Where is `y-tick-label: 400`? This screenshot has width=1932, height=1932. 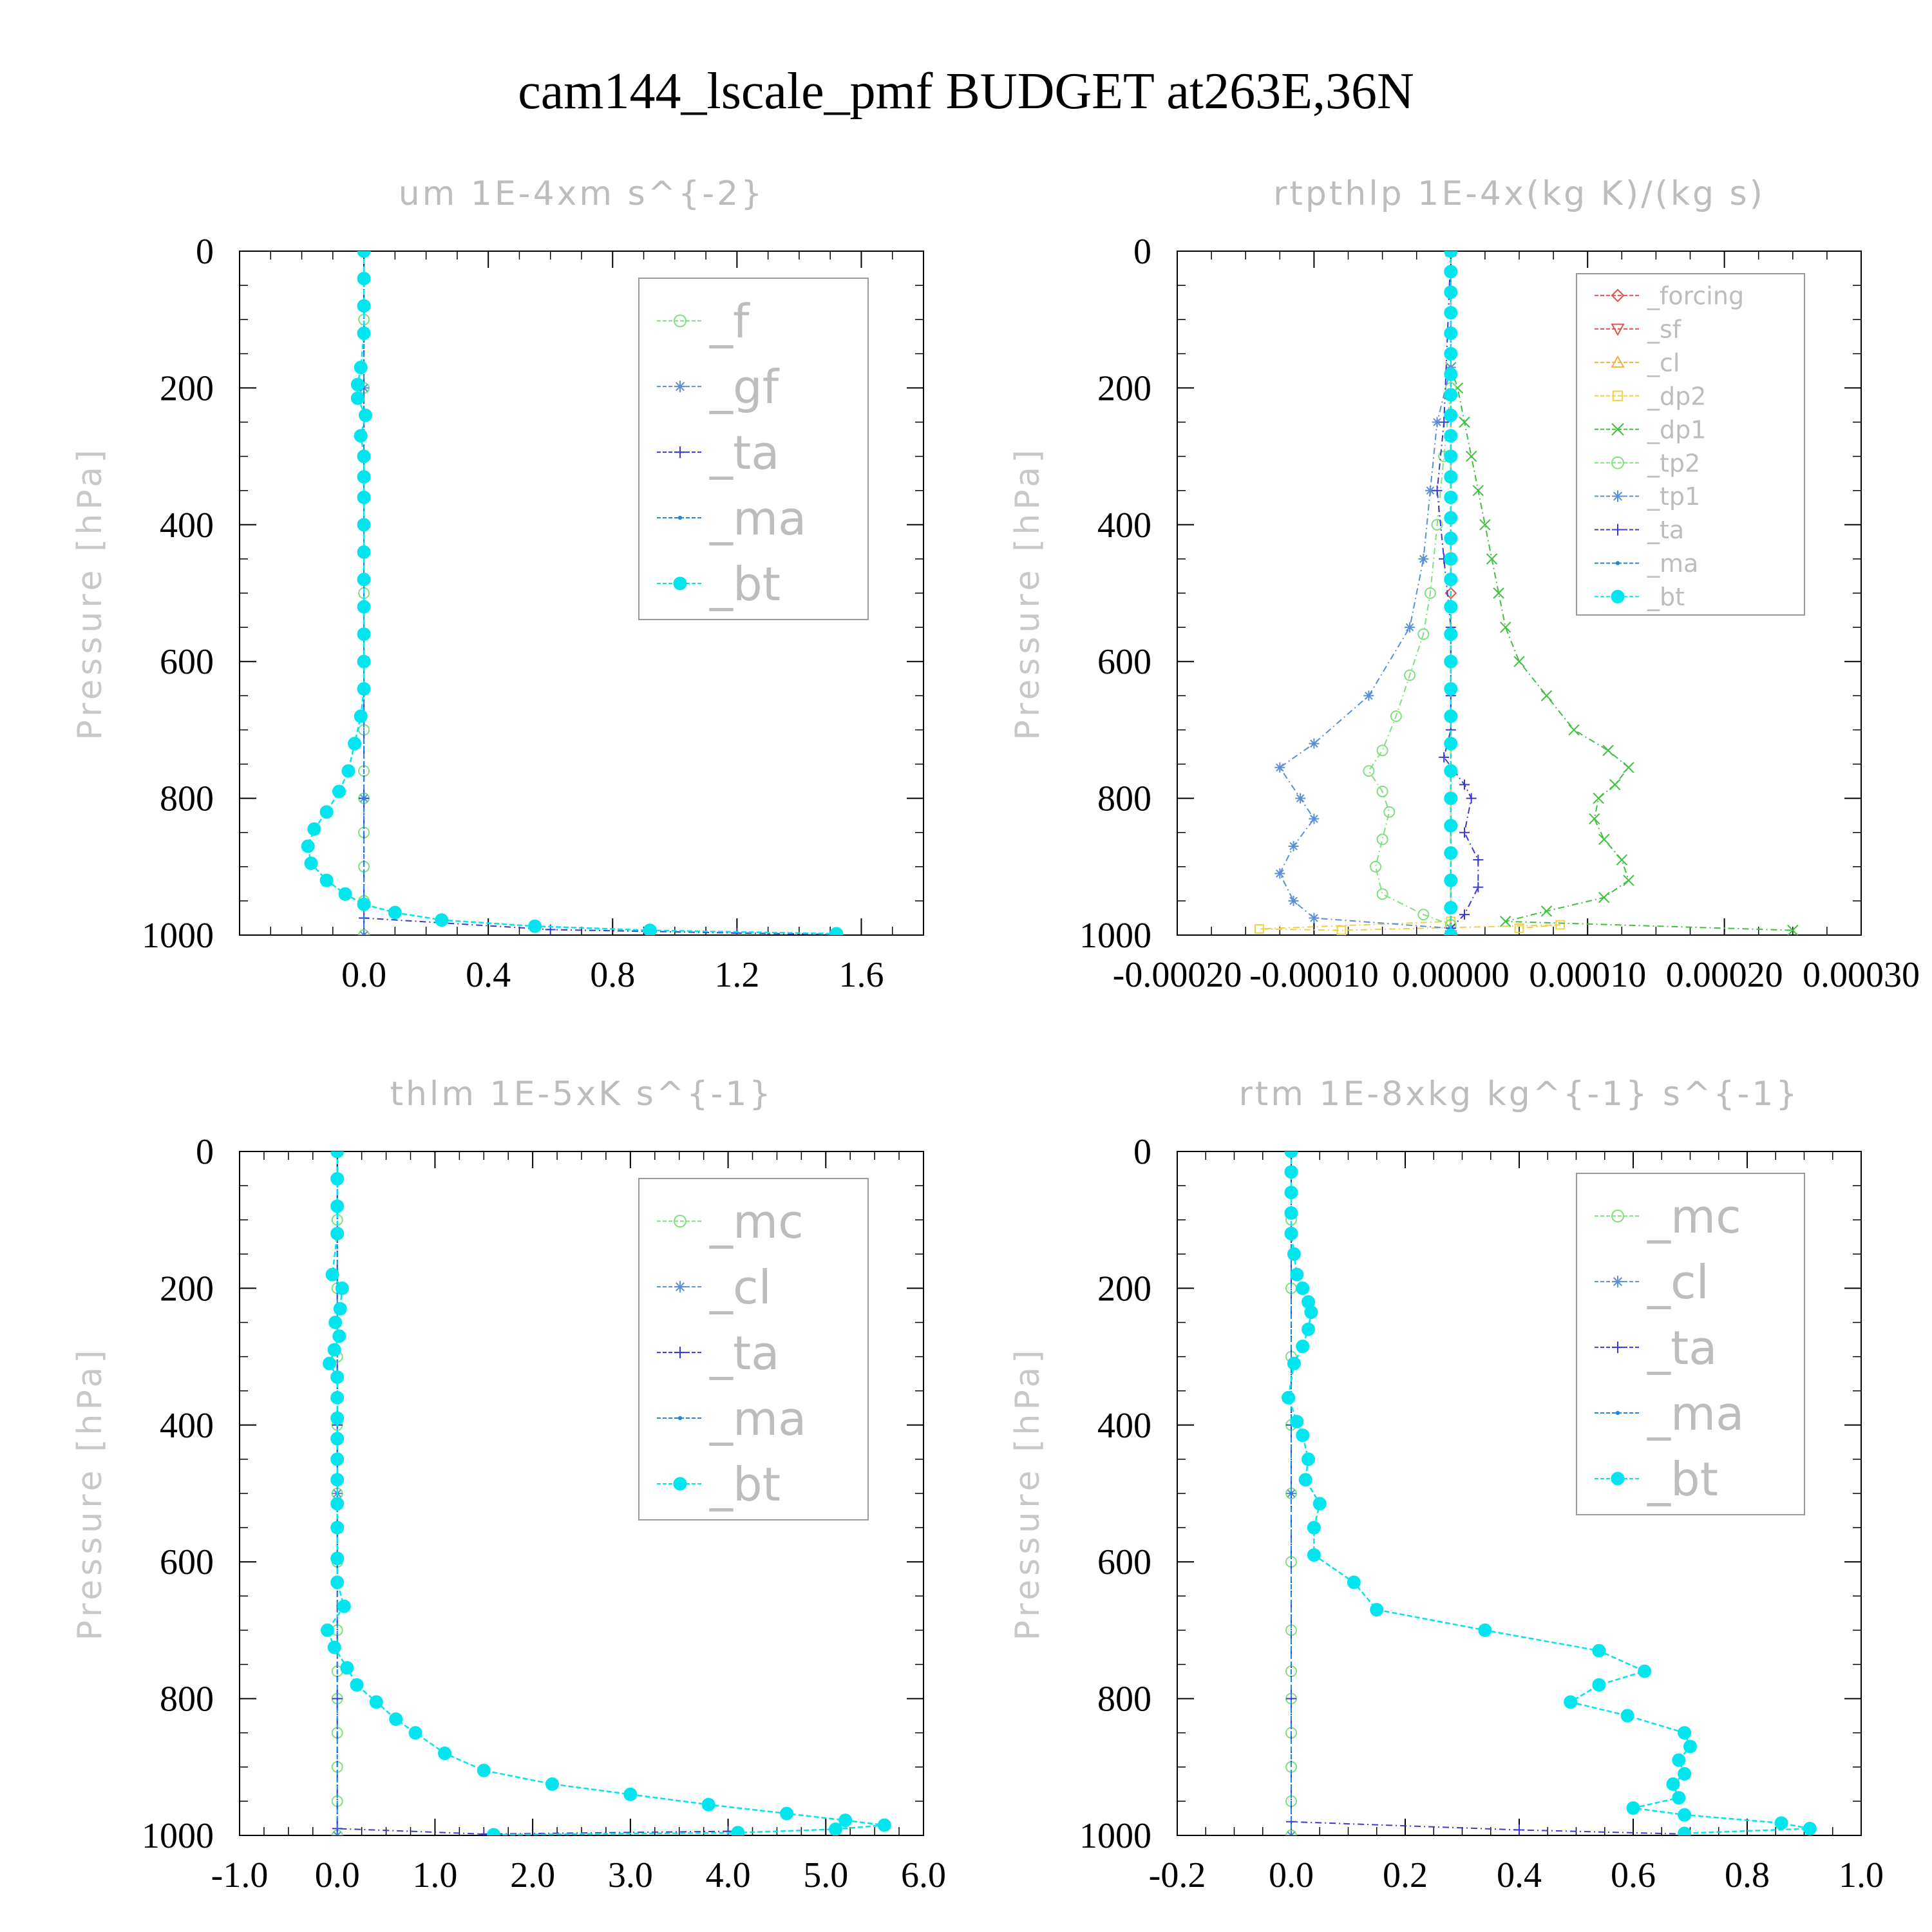 y-tick-label: 400 is located at coordinates (1124, 1426).